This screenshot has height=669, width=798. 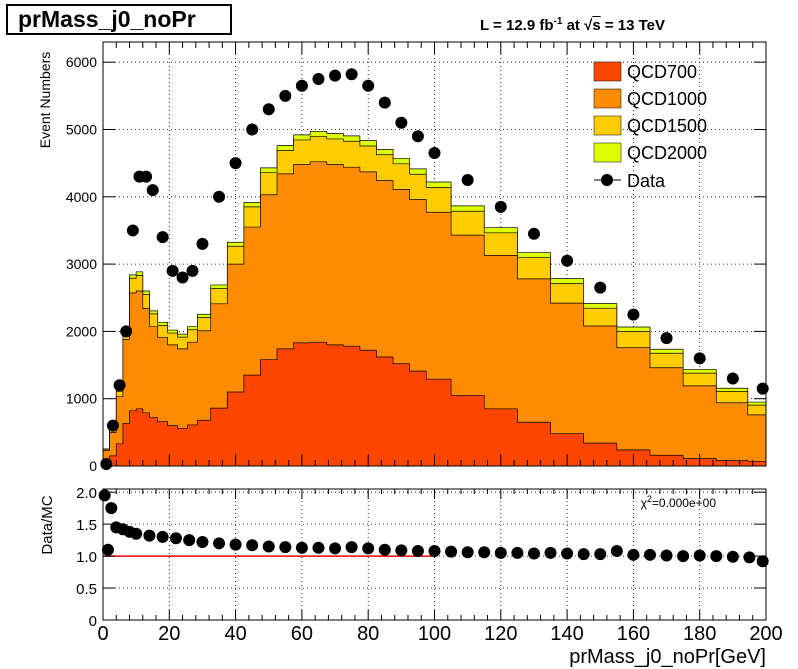 I want to click on lumi-exponent: -1, so click(x=558, y=21).